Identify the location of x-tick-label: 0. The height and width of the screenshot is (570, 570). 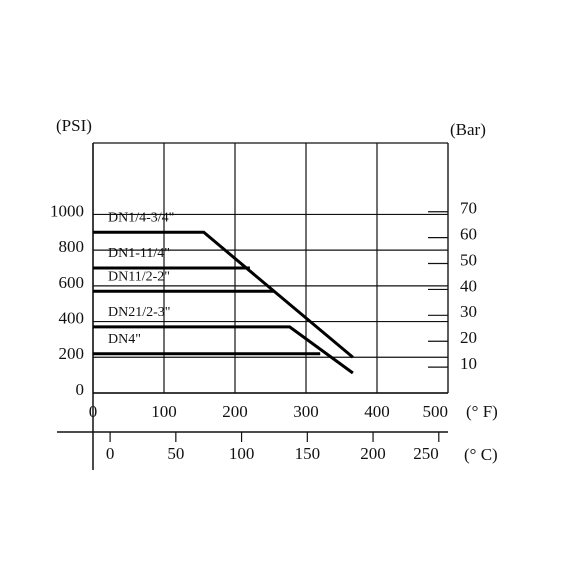
(93, 411).